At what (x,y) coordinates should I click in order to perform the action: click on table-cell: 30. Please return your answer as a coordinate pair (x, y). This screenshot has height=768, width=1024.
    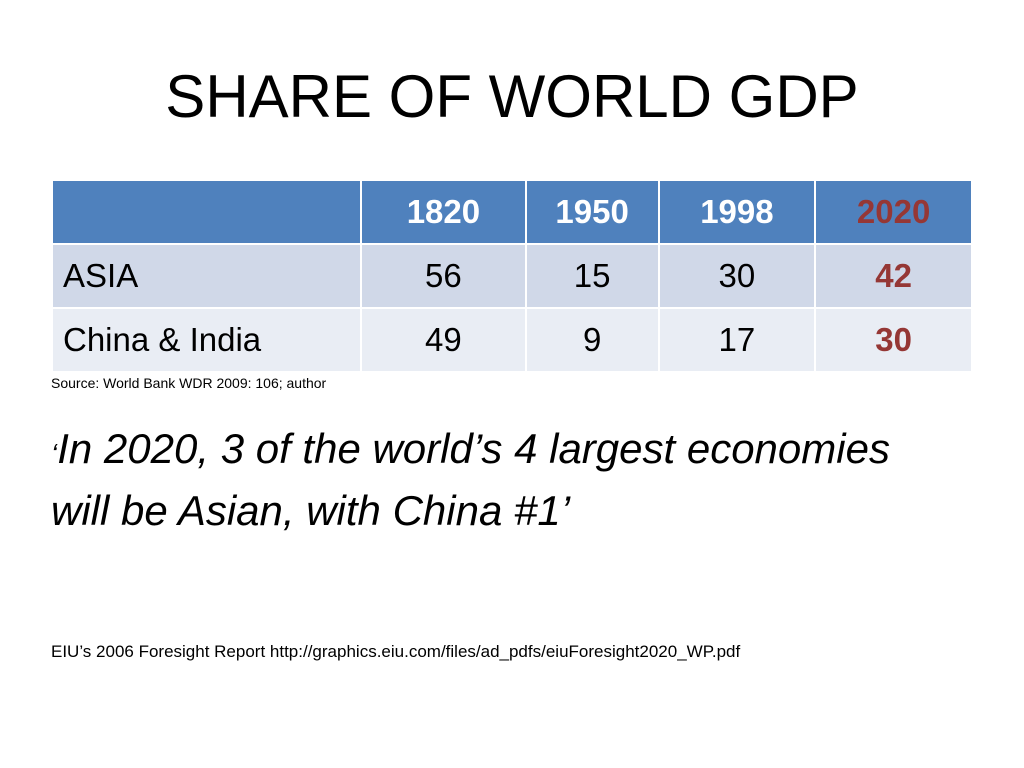
    Looking at the image, I should click on (737, 276).